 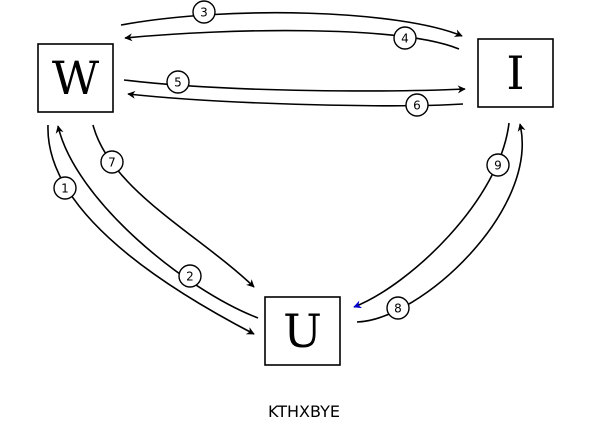 I want to click on edge-8-label: 8, so click(x=398, y=309).